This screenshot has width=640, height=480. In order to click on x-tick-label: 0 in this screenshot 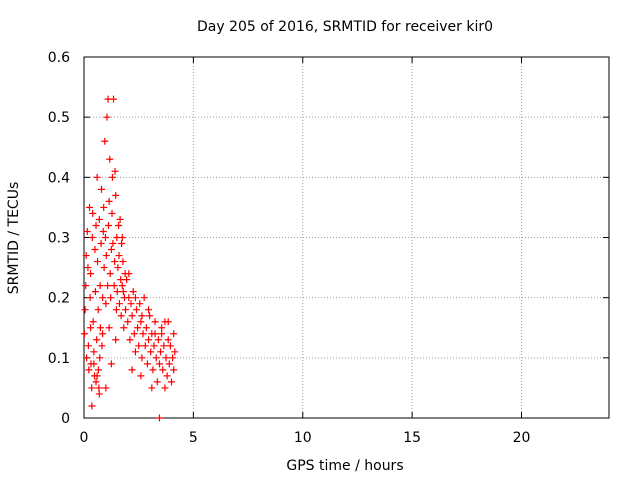, I will do `click(84, 438)`.